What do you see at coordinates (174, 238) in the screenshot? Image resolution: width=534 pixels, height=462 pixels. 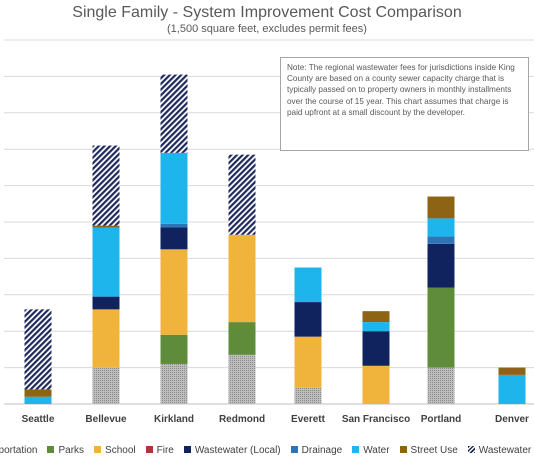 I see `bar-segment-wastewater-local-kirkland` at bounding box center [174, 238].